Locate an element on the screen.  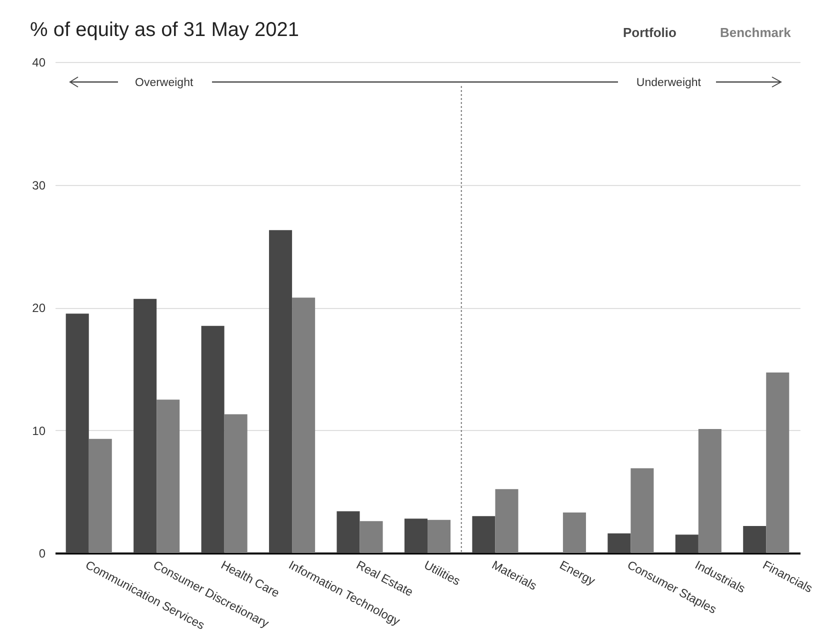
text: Portfolio is located at coordinates (649, 32).